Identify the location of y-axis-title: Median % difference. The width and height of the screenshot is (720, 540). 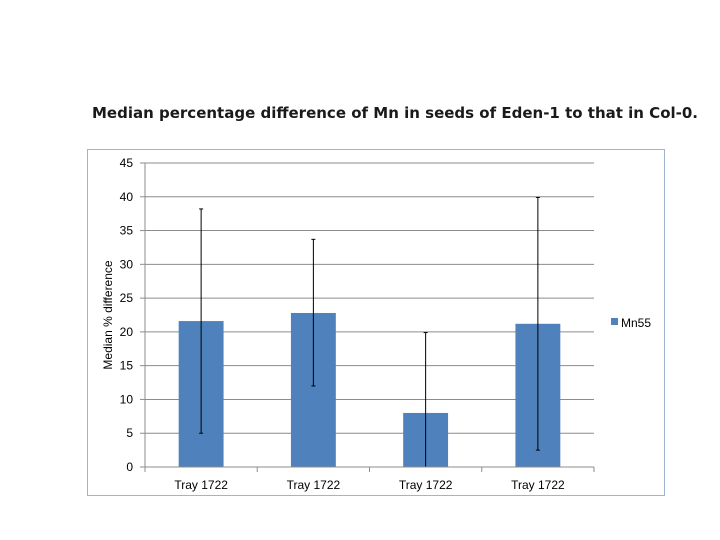
(108, 315).